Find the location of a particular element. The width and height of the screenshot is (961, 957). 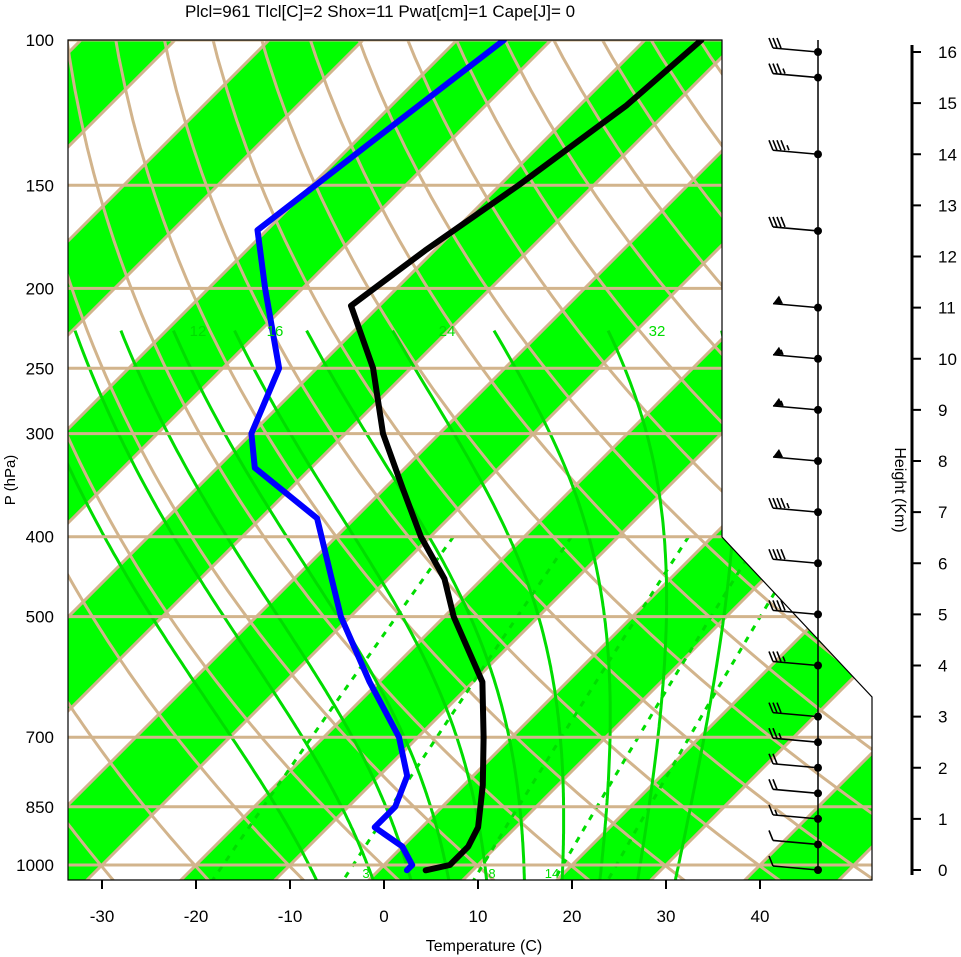

y-tick-label: 150 is located at coordinates (40, 185).